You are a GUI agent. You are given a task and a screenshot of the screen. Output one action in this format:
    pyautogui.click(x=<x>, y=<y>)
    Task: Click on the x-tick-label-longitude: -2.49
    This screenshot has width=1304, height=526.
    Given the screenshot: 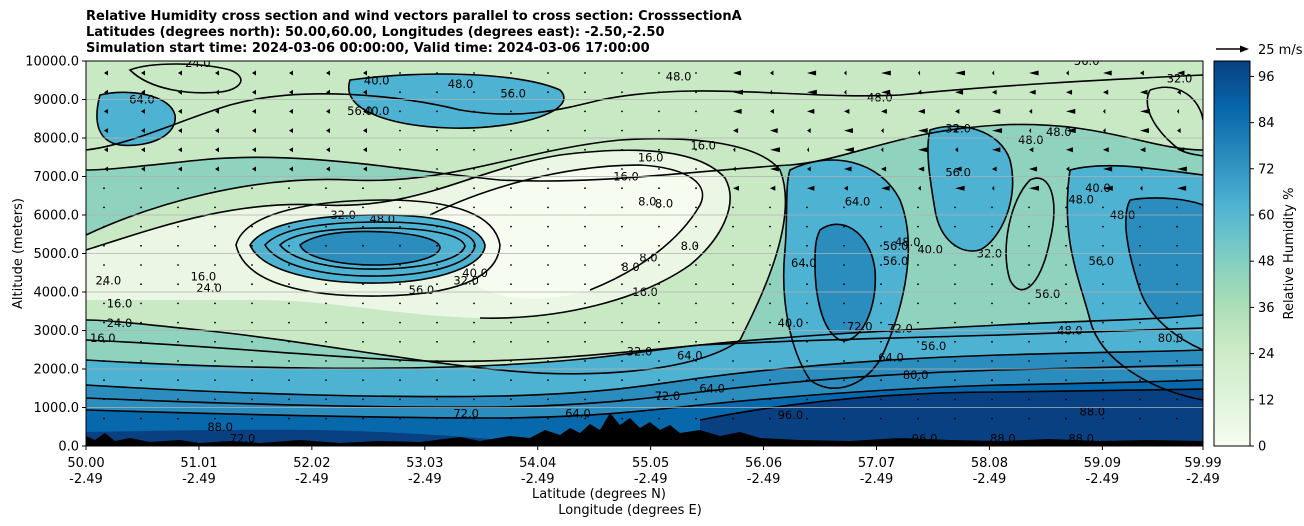 What is the action you would take?
    pyautogui.click(x=199, y=479)
    